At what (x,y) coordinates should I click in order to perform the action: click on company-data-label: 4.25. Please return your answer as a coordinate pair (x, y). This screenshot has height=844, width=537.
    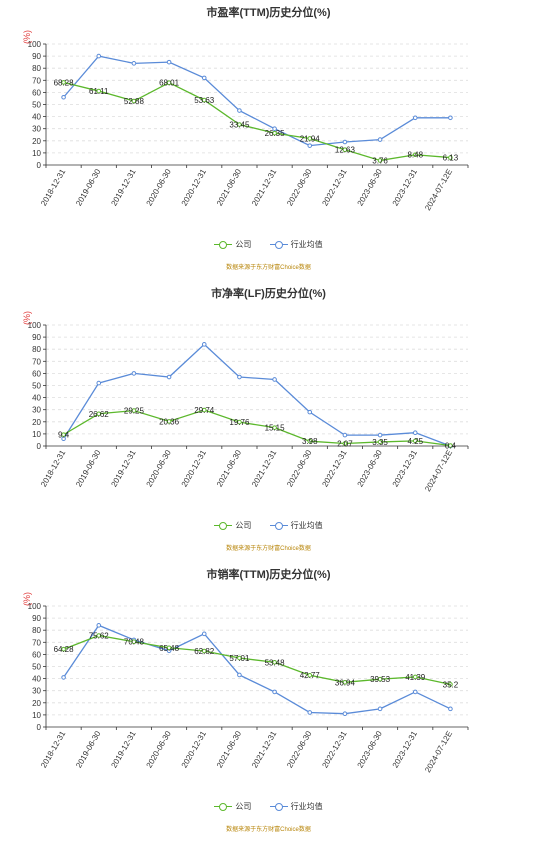
    Looking at the image, I should click on (415, 441).